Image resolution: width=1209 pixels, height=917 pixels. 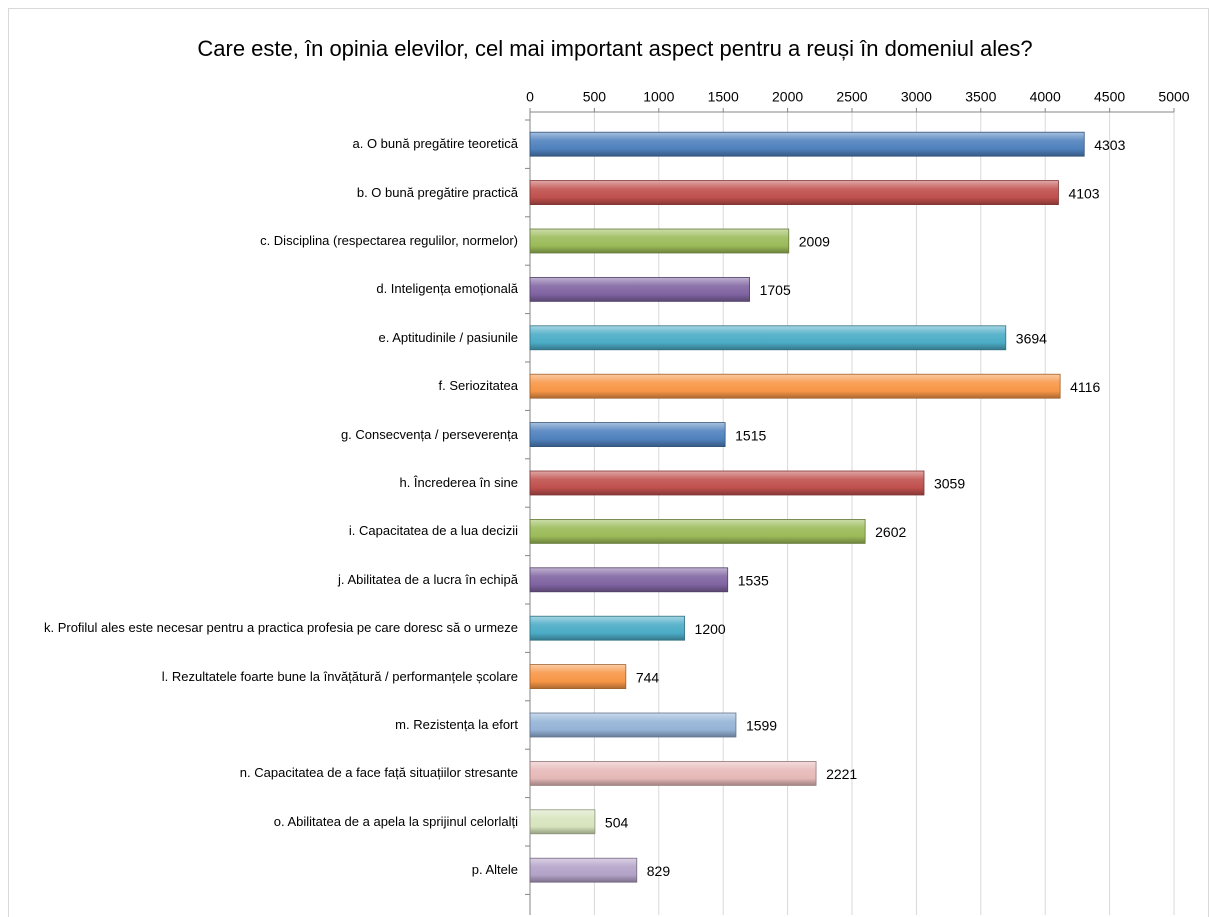 I want to click on category-label-box: a. O bună pregătire teoretică, so click(x=259, y=144).